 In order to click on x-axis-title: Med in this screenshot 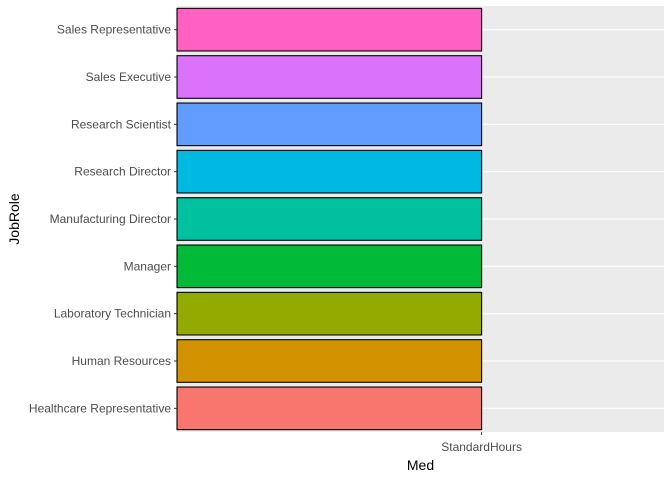, I will do `click(420, 465)`.